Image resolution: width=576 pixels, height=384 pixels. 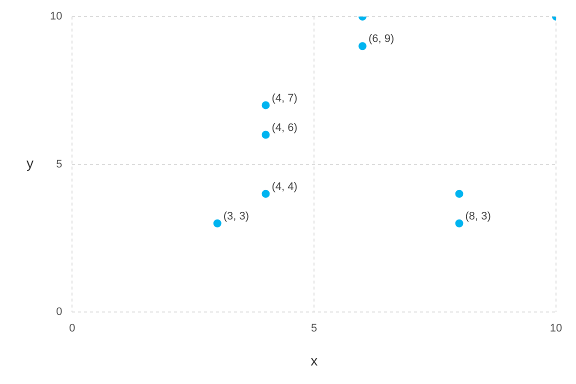 What do you see at coordinates (72, 328) in the screenshot?
I see `x-tick-label: 0` at bounding box center [72, 328].